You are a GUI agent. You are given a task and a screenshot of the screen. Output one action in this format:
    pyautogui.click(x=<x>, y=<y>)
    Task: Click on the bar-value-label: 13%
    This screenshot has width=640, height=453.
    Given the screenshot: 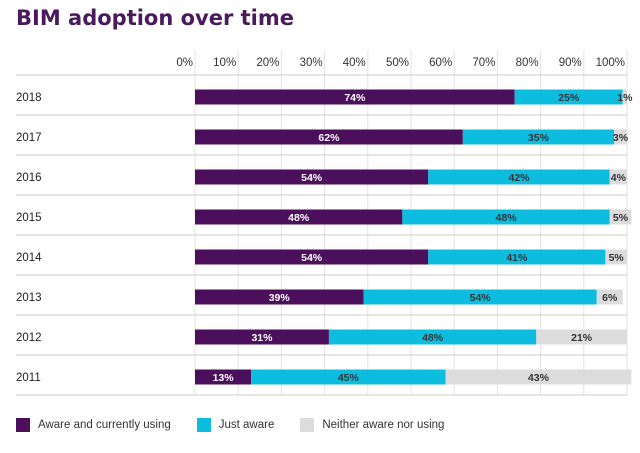 What is the action you would take?
    pyautogui.click(x=224, y=378)
    